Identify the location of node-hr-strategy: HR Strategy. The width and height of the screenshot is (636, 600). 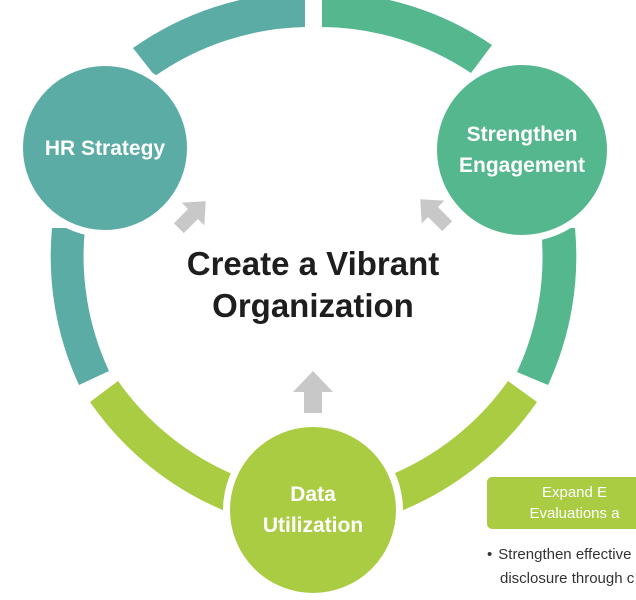
(105, 148).